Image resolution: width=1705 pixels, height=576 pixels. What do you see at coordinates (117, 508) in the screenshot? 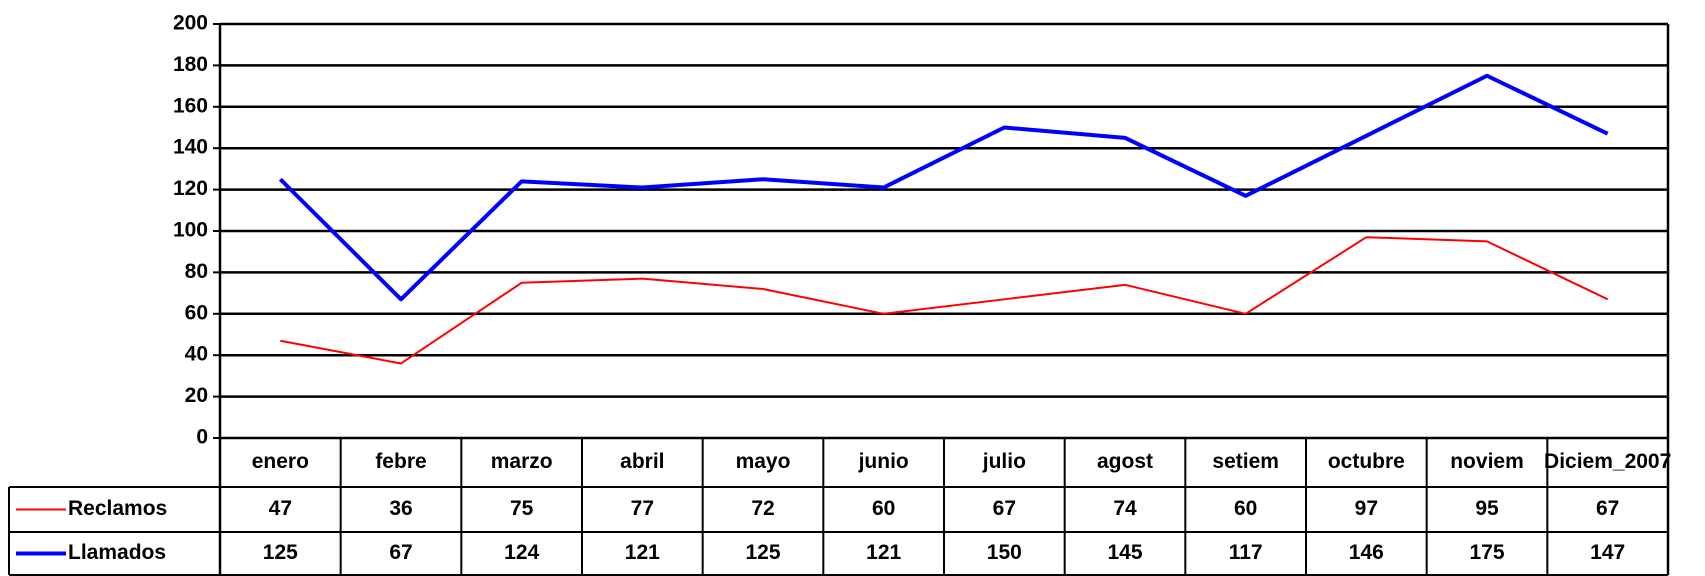
I see `legend-label: Reclamos` at bounding box center [117, 508].